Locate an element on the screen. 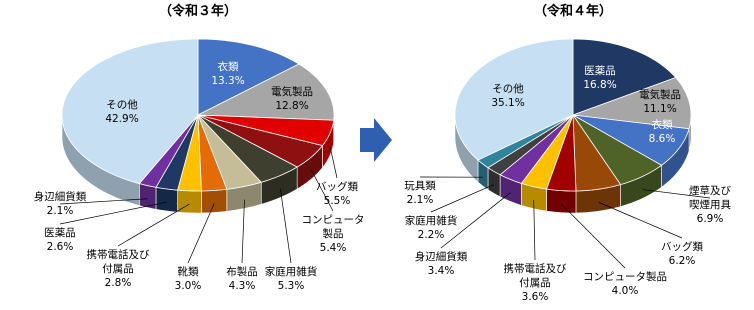 This screenshot has width=754, height=310. value-label: 16.8% is located at coordinates (600, 85).